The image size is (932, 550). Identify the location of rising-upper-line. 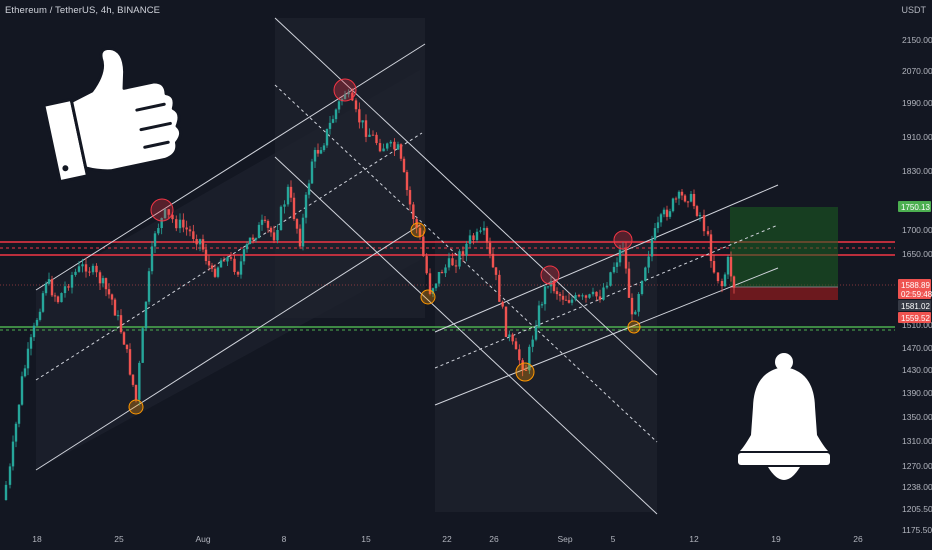
(606, 258).